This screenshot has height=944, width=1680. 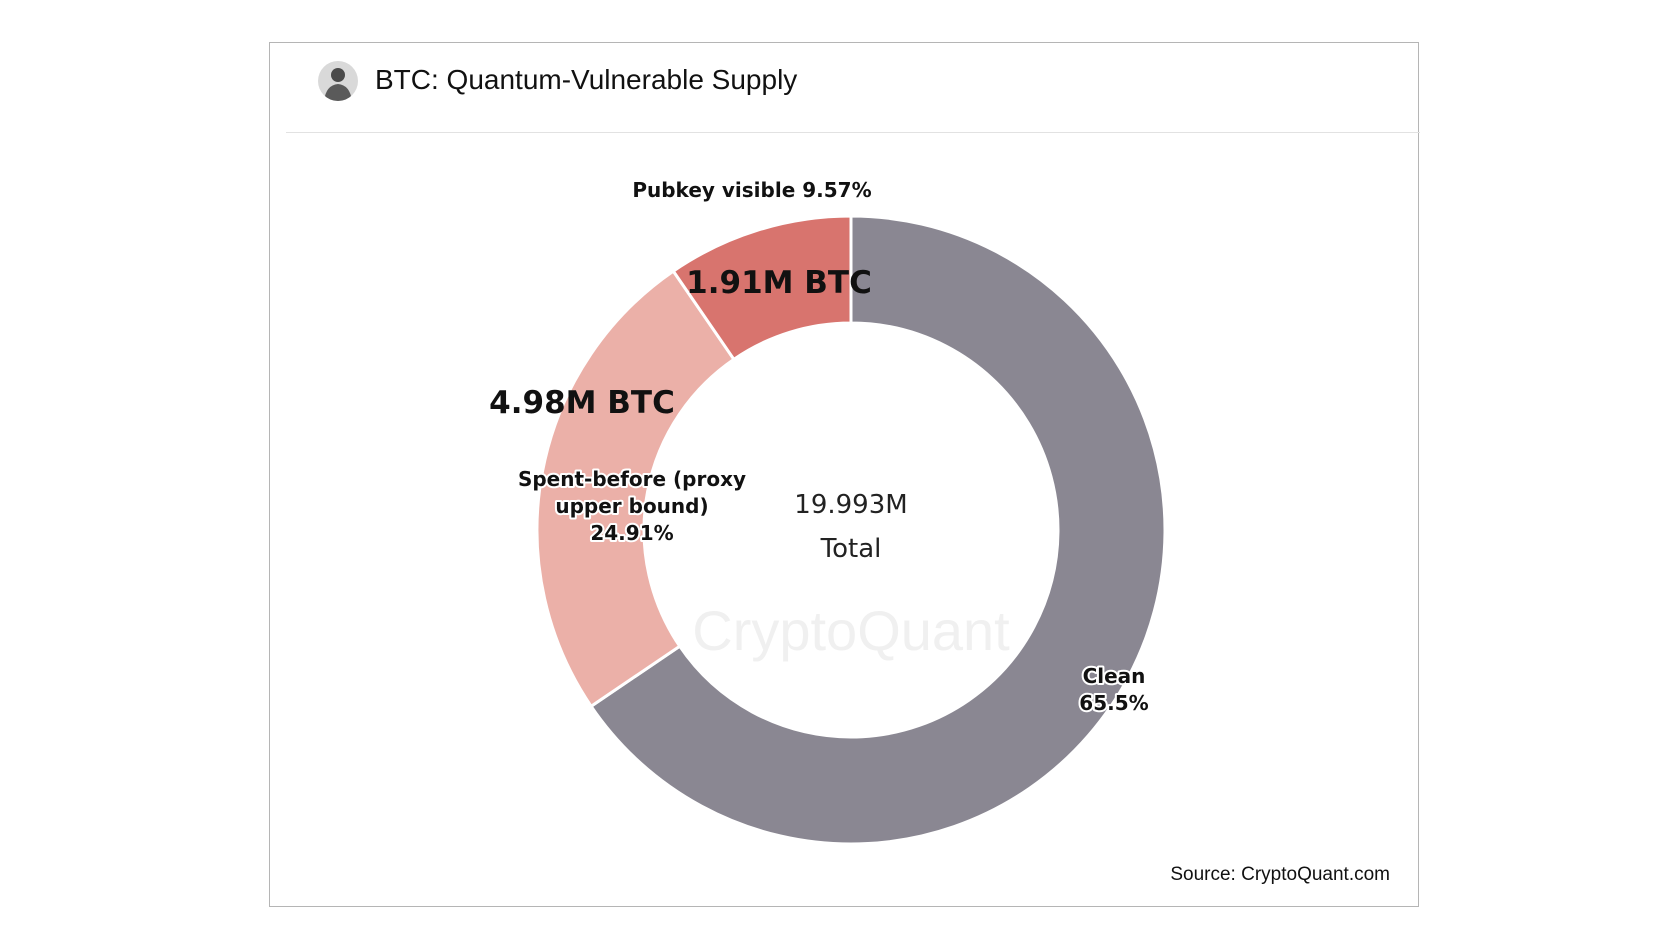 What do you see at coordinates (851, 549) in the screenshot?
I see `center-label: Total` at bounding box center [851, 549].